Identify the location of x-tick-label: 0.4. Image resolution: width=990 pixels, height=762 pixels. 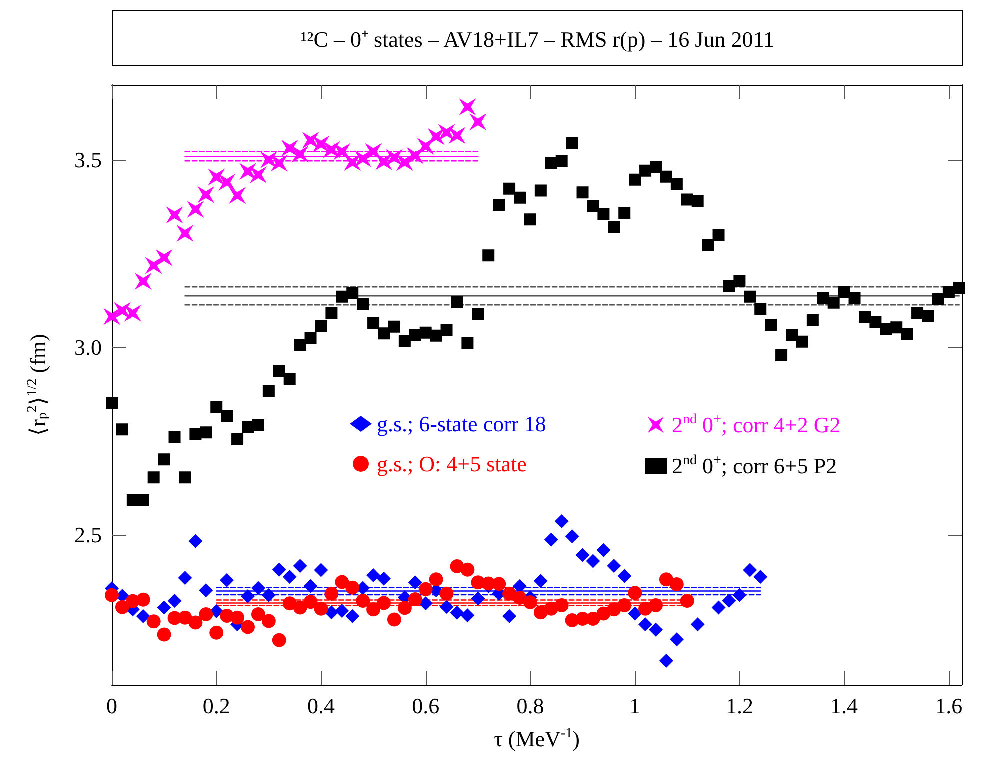
(321, 706).